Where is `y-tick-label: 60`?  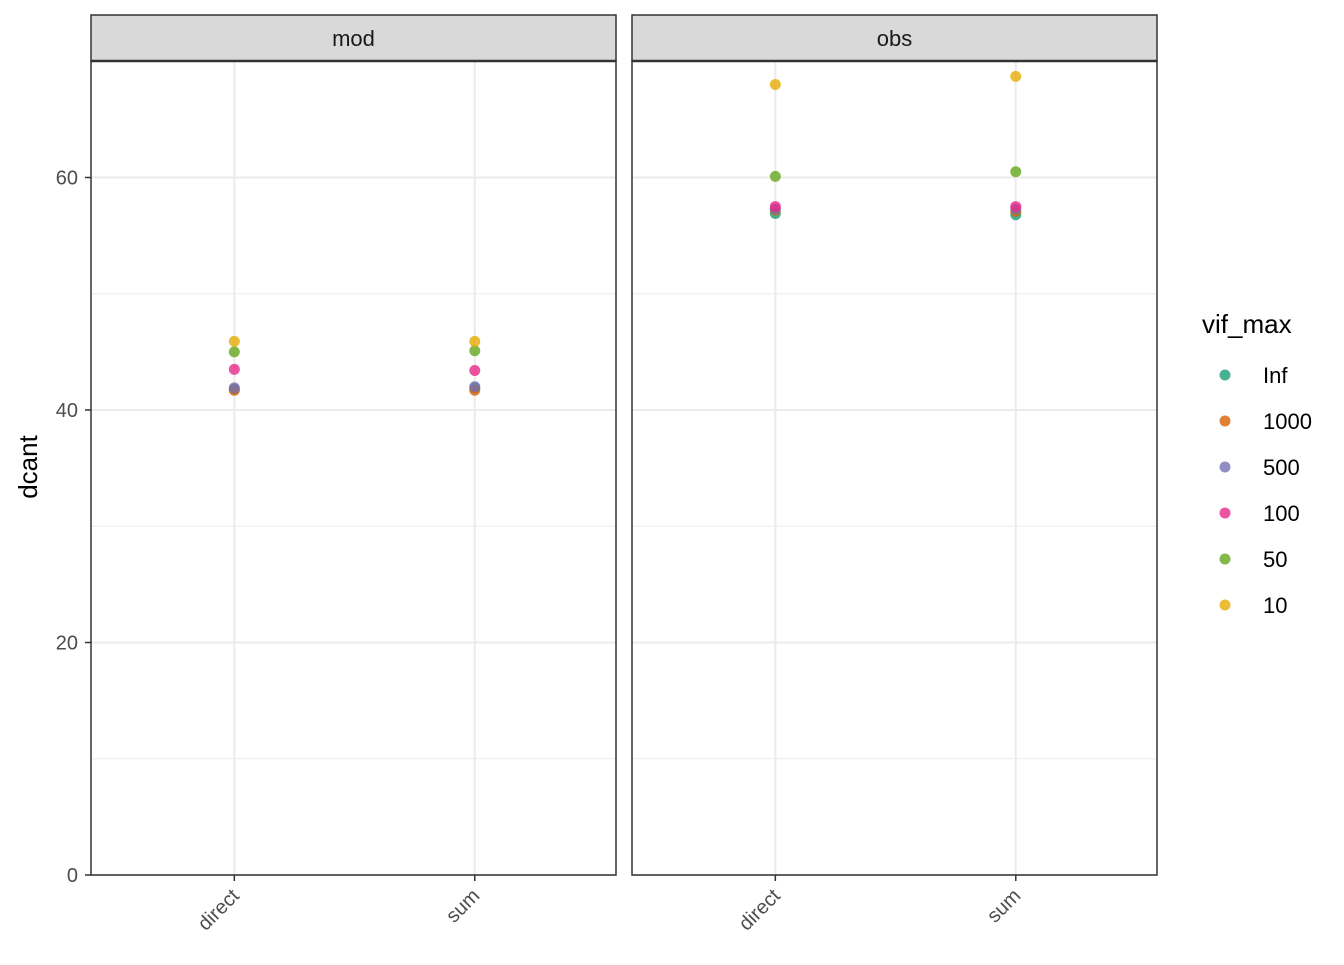
y-tick-label: 60 is located at coordinates (67, 179).